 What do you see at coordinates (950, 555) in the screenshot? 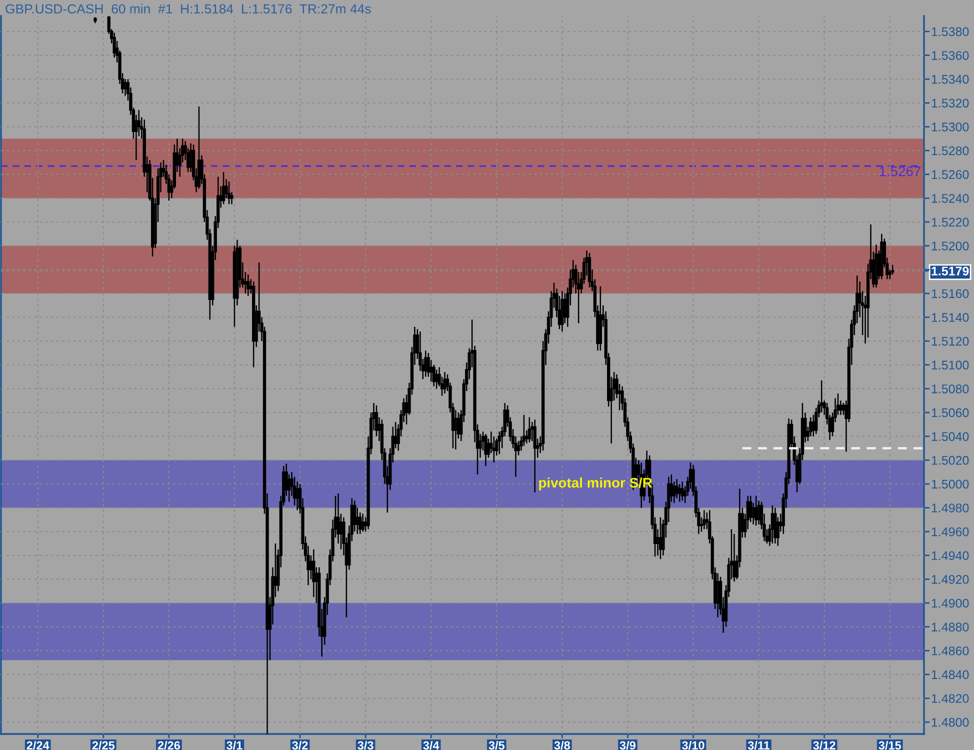
I see `y-tick-label: 1.4940` at bounding box center [950, 555].